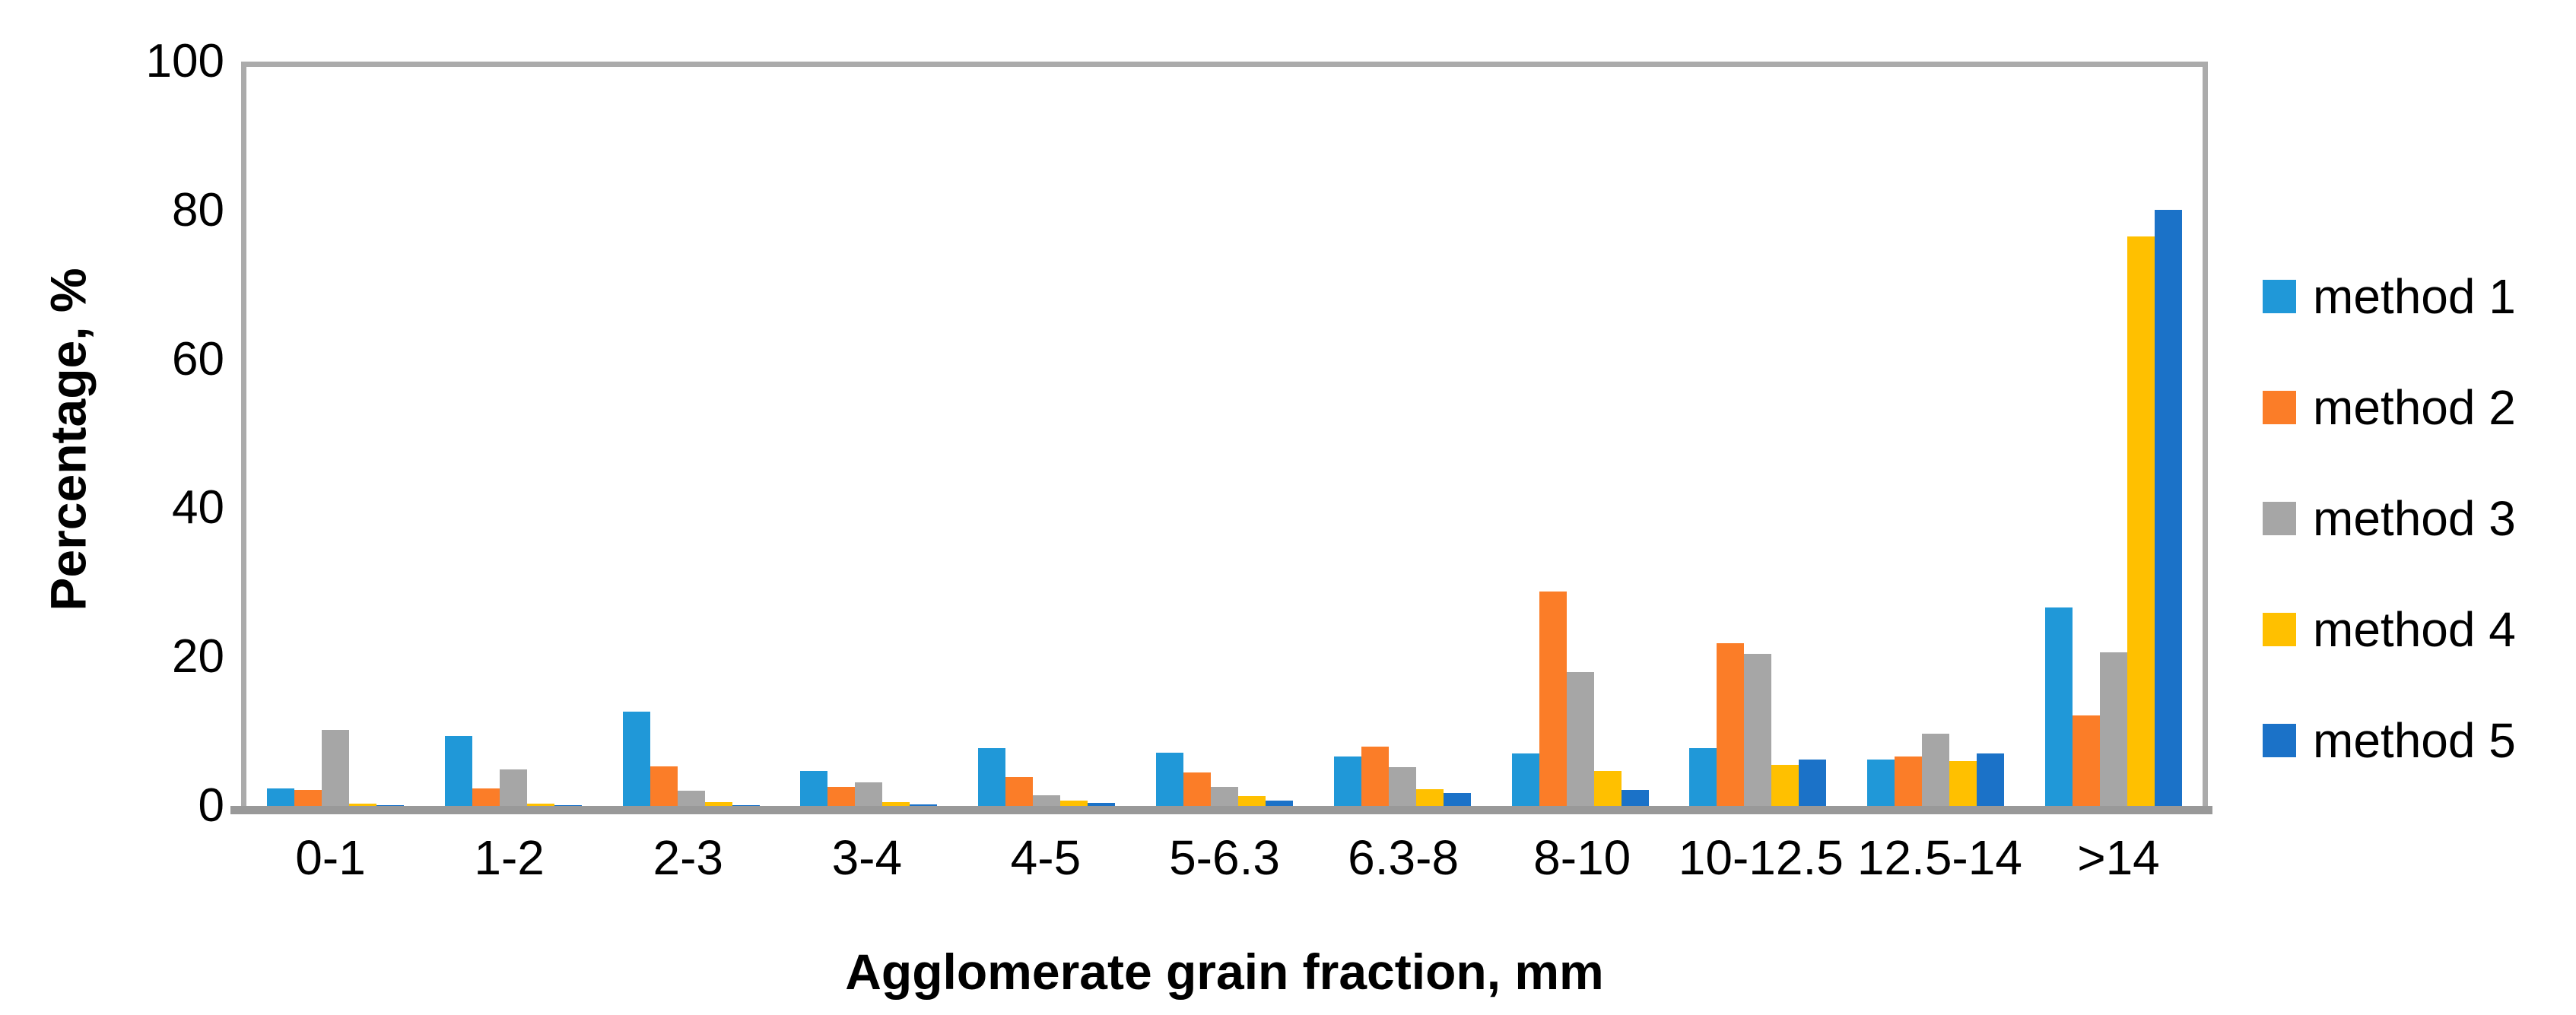 The width and height of the screenshot is (2576, 1015). What do you see at coordinates (1046, 857) in the screenshot?
I see `x-tick-label: 4-5` at bounding box center [1046, 857].